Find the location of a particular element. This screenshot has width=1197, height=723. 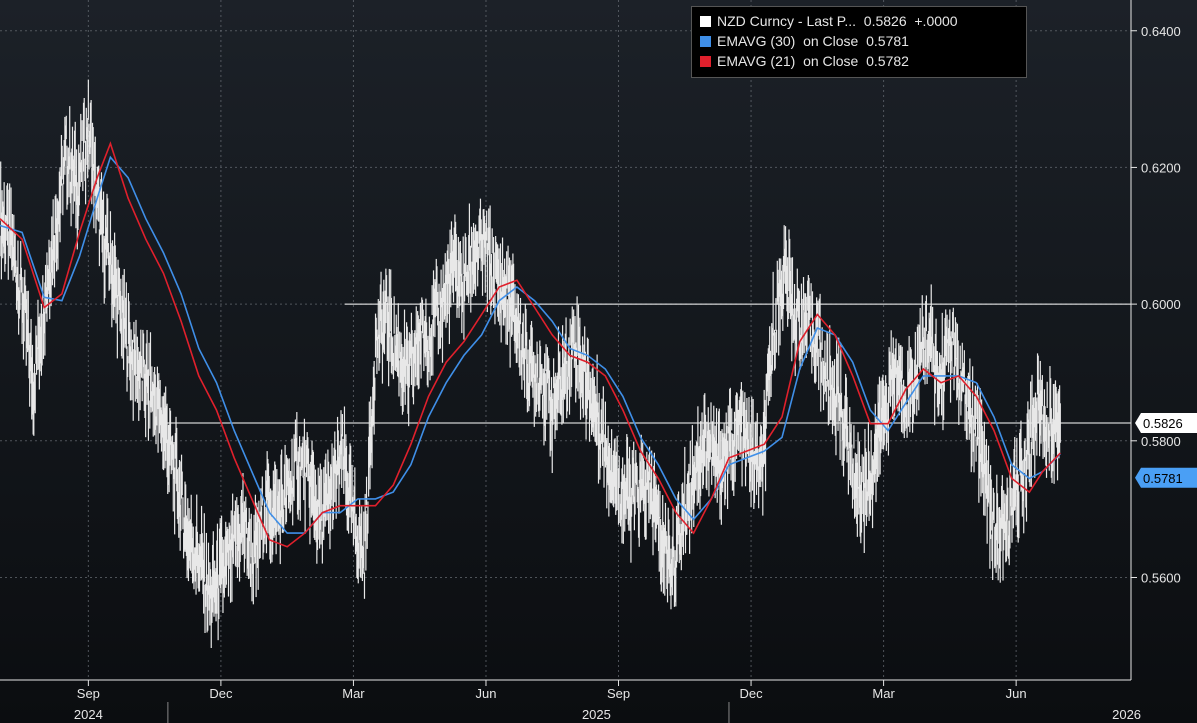

x-year-label-2: 2026 is located at coordinates (1126, 714).